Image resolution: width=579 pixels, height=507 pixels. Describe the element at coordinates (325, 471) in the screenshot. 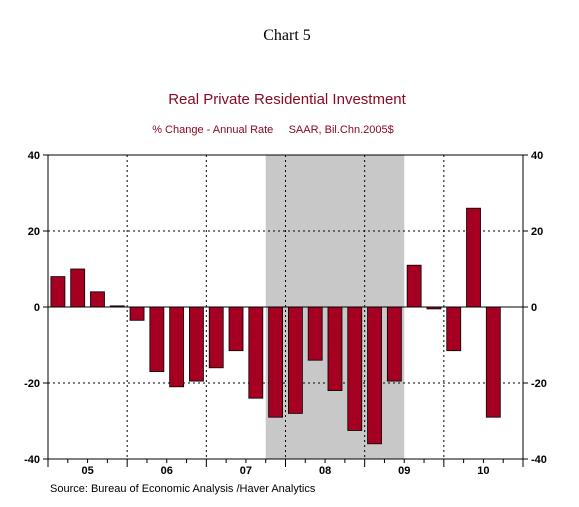

I see `x-tick-label: 08` at that location.